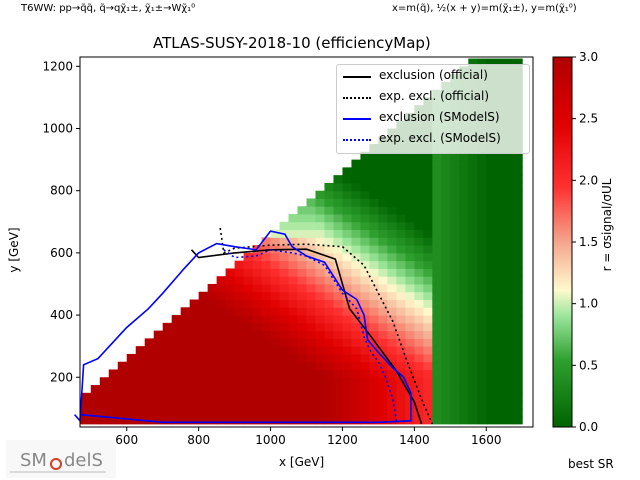  What do you see at coordinates (484, 8) in the screenshot?
I see `mass-definition-label: x=m(q̃), ½(x + y)=m(χ̃₁±), y=m(χ̃₁⁰)` at bounding box center [484, 8].